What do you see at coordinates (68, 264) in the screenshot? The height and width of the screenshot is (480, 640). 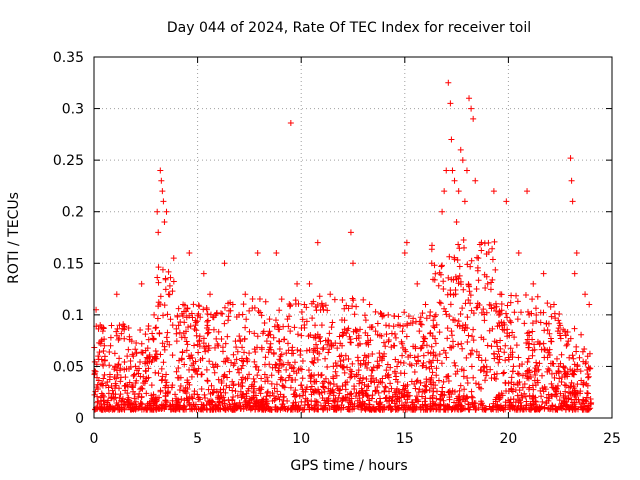 I see `y-tick-label: 0.15` at bounding box center [68, 264].